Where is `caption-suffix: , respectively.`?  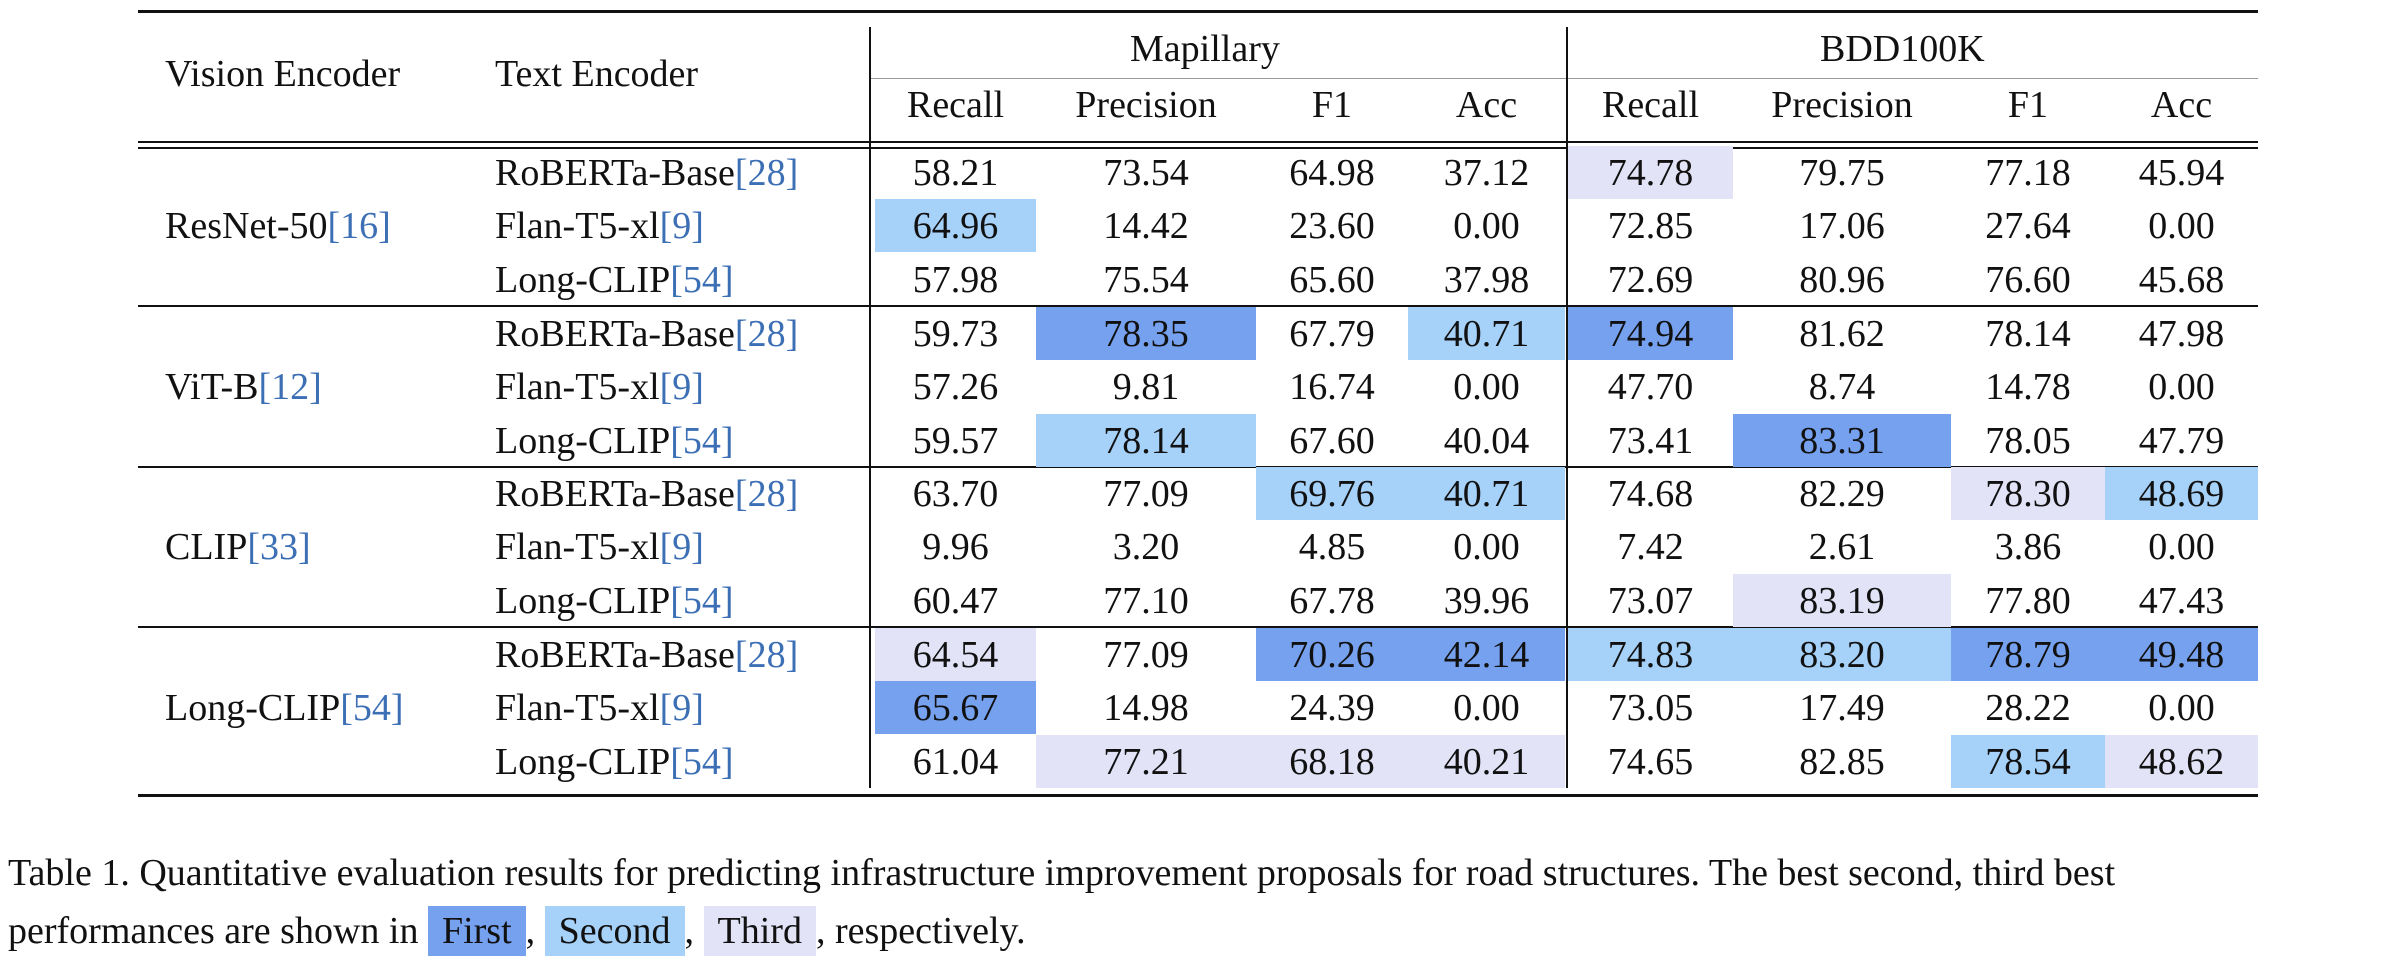 caption-suffix: , respectively. is located at coordinates (920, 931).